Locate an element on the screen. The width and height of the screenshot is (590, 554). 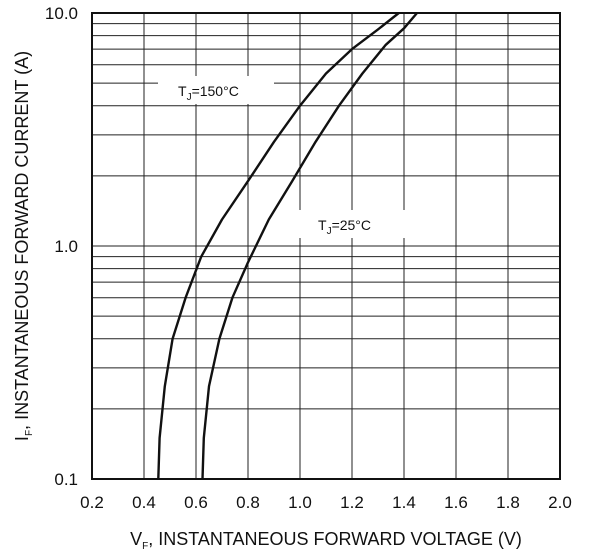
y-tick-labels: 0.1 1.0 10.0 is located at coordinates (61, 246).